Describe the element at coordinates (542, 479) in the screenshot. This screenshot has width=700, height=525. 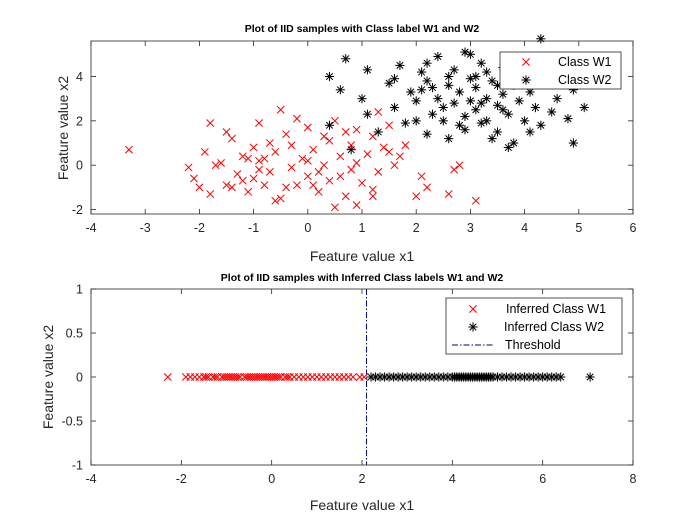
I see `bottom-xtick-label: 6` at that location.